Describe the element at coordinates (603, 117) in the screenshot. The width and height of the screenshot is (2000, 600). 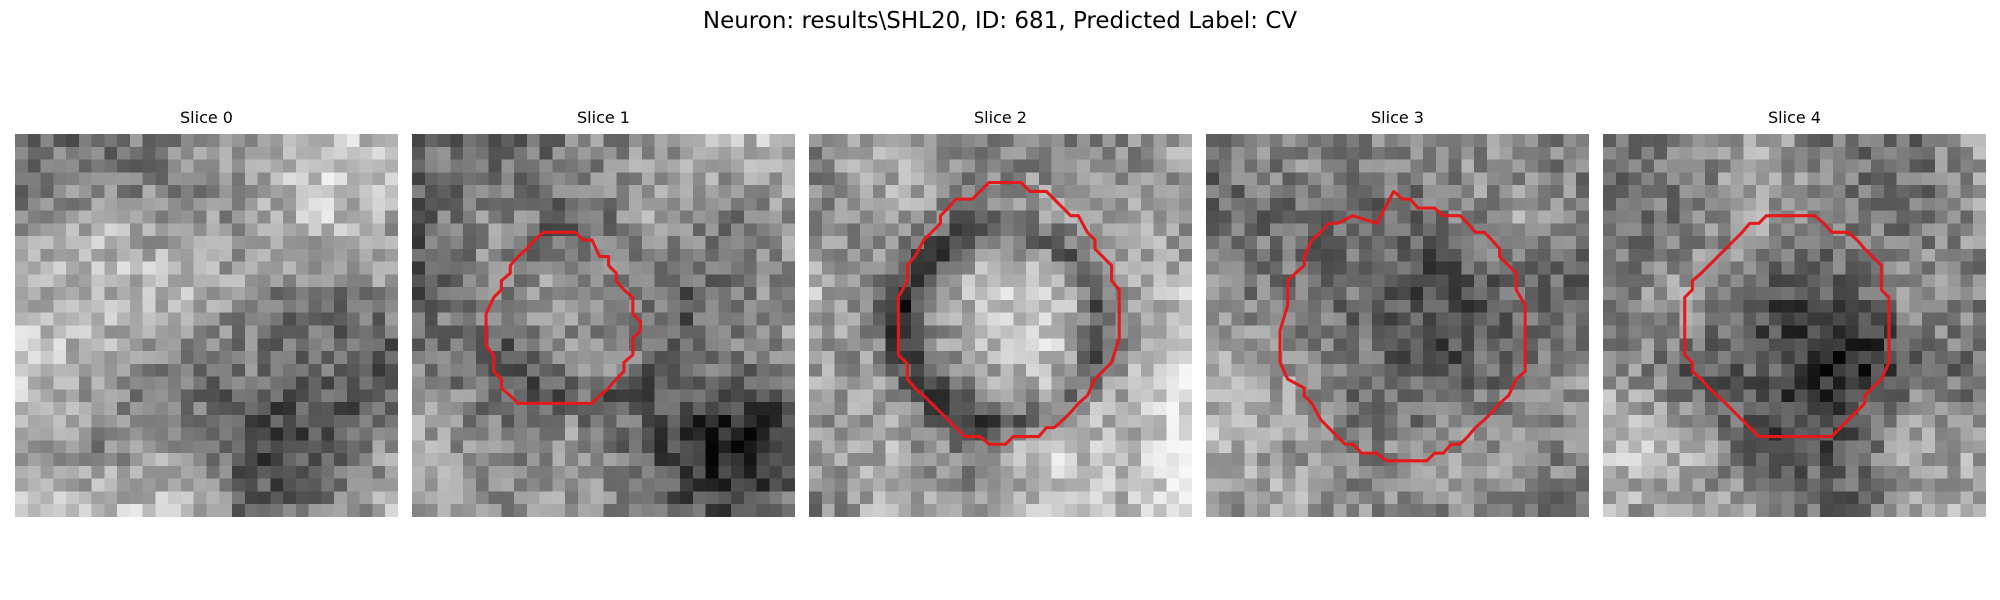
I see `slice-title-1: Slice 1` at that location.